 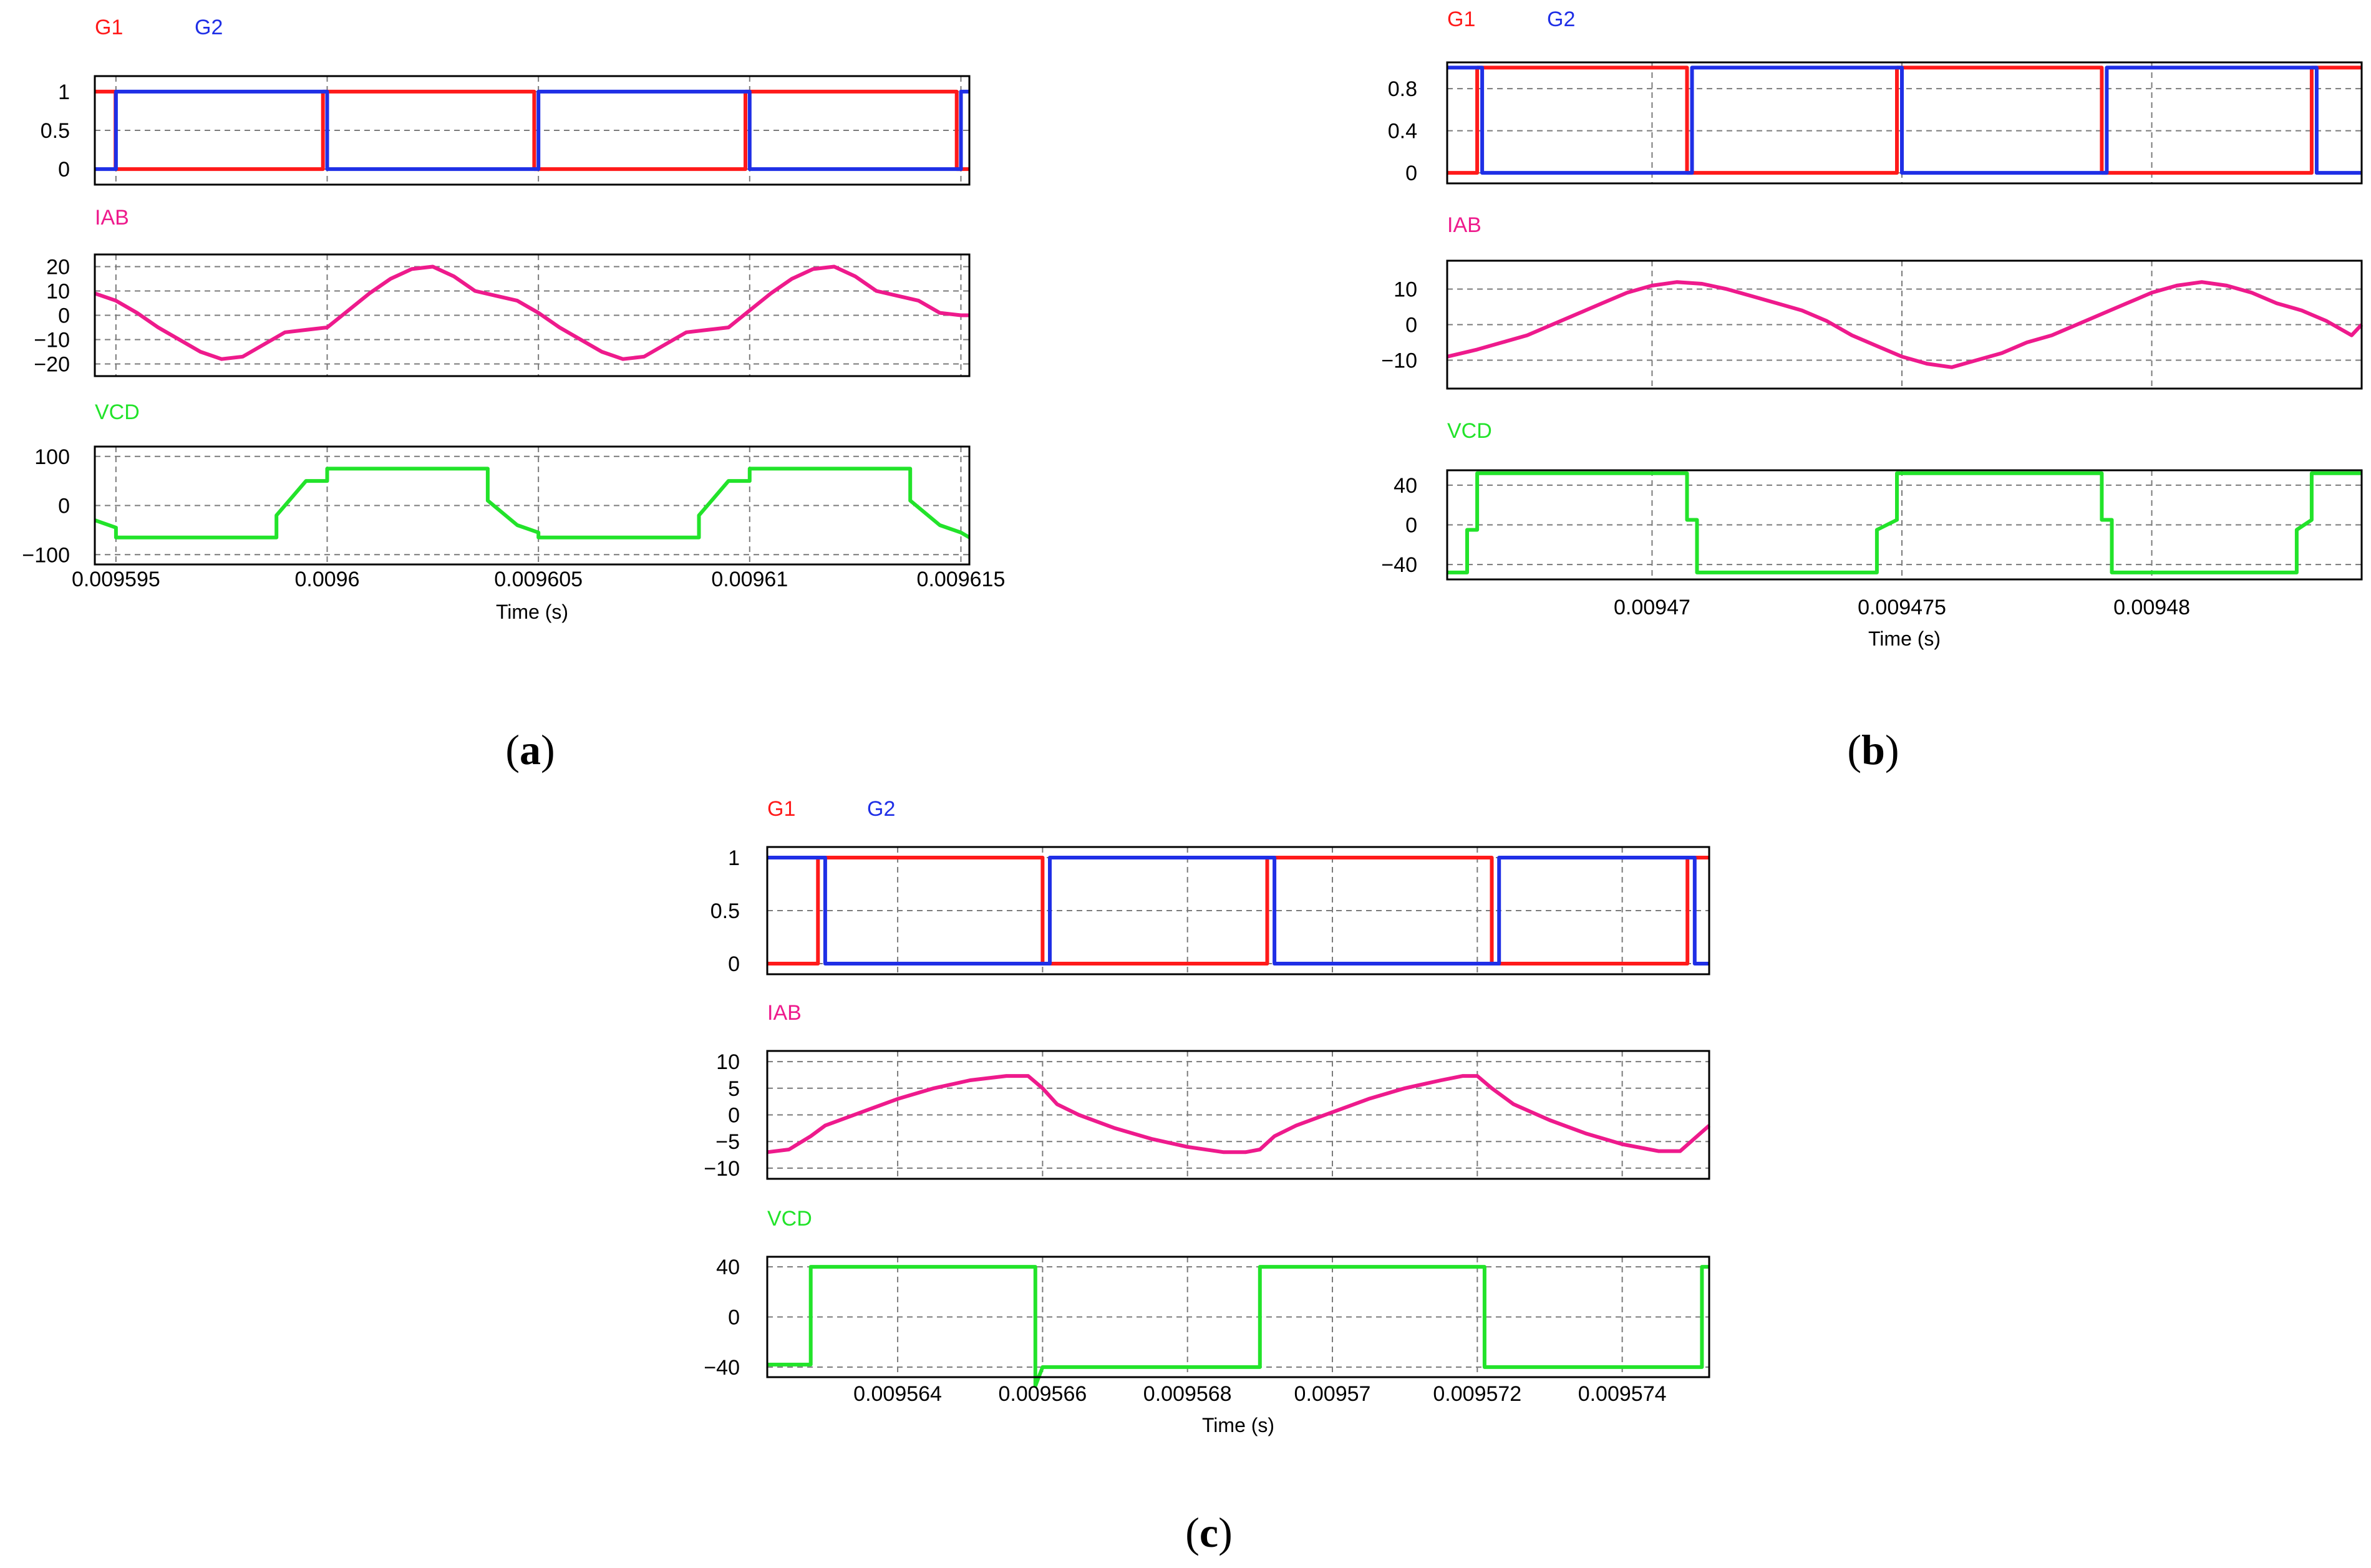 What do you see at coordinates (2151, 607) in the screenshot?
I see `x-tick-label: 0.00948` at bounding box center [2151, 607].